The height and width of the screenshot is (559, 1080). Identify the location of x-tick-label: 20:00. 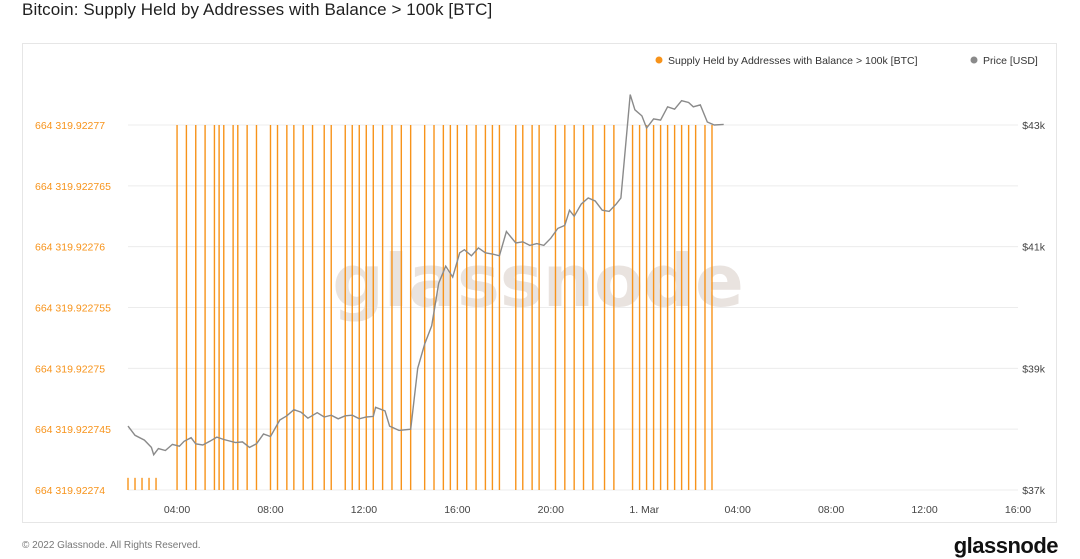
(551, 510).